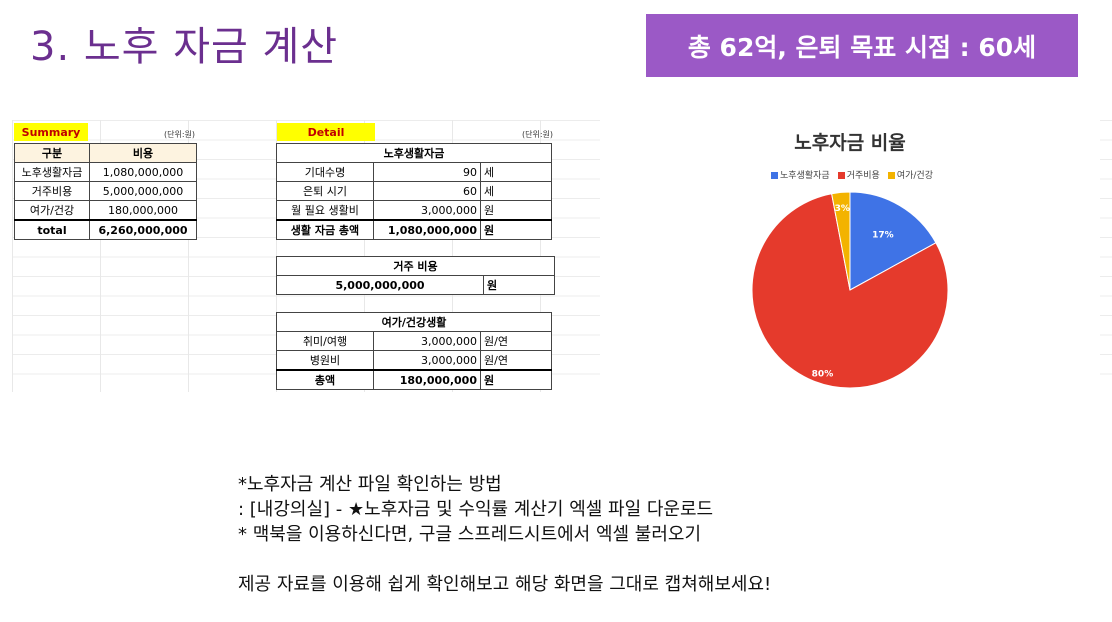  I want to click on pie-label: 3%, so click(842, 209).